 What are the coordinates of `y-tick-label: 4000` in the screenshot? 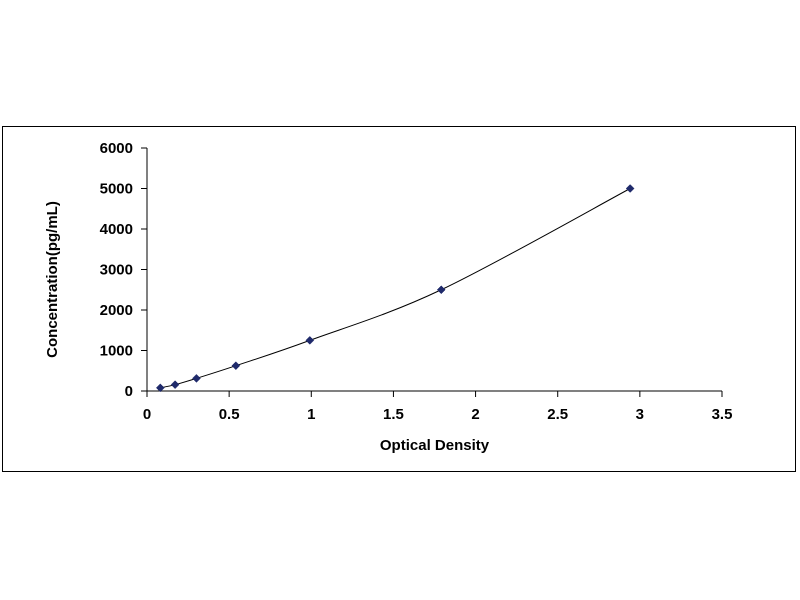 It's located at (116, 229).